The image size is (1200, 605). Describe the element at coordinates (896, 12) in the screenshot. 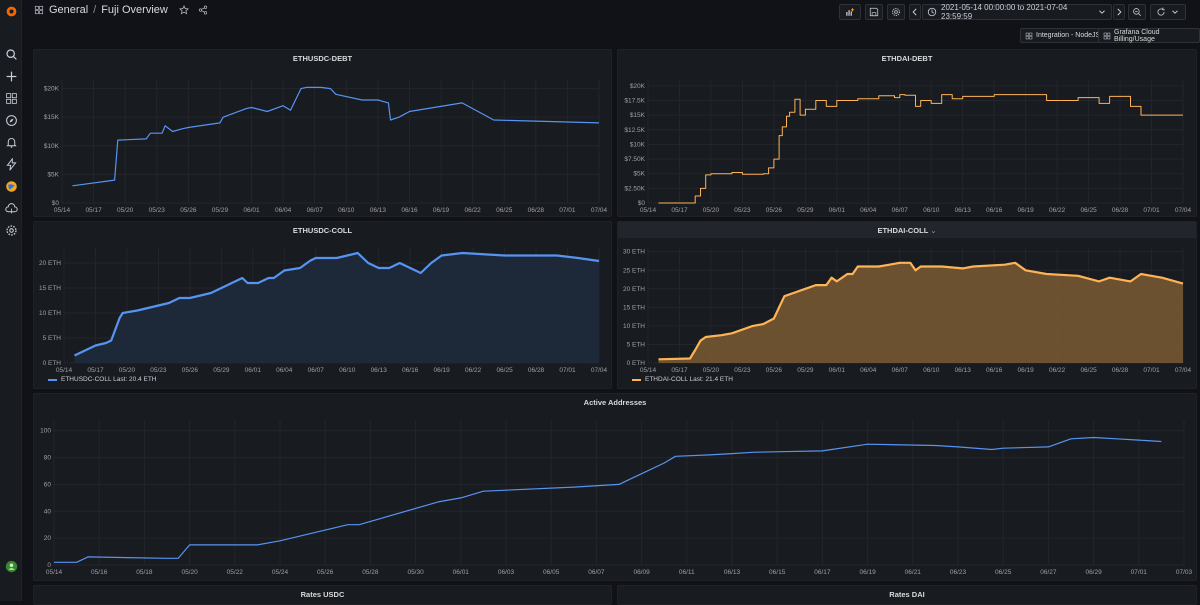

I see `settings-button` at that location.